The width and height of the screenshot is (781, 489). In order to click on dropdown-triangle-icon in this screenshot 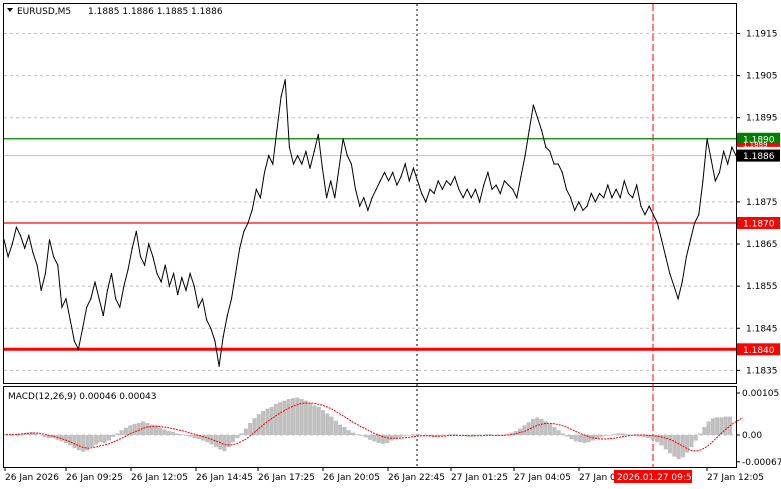, I will do `click(10, 10)`.